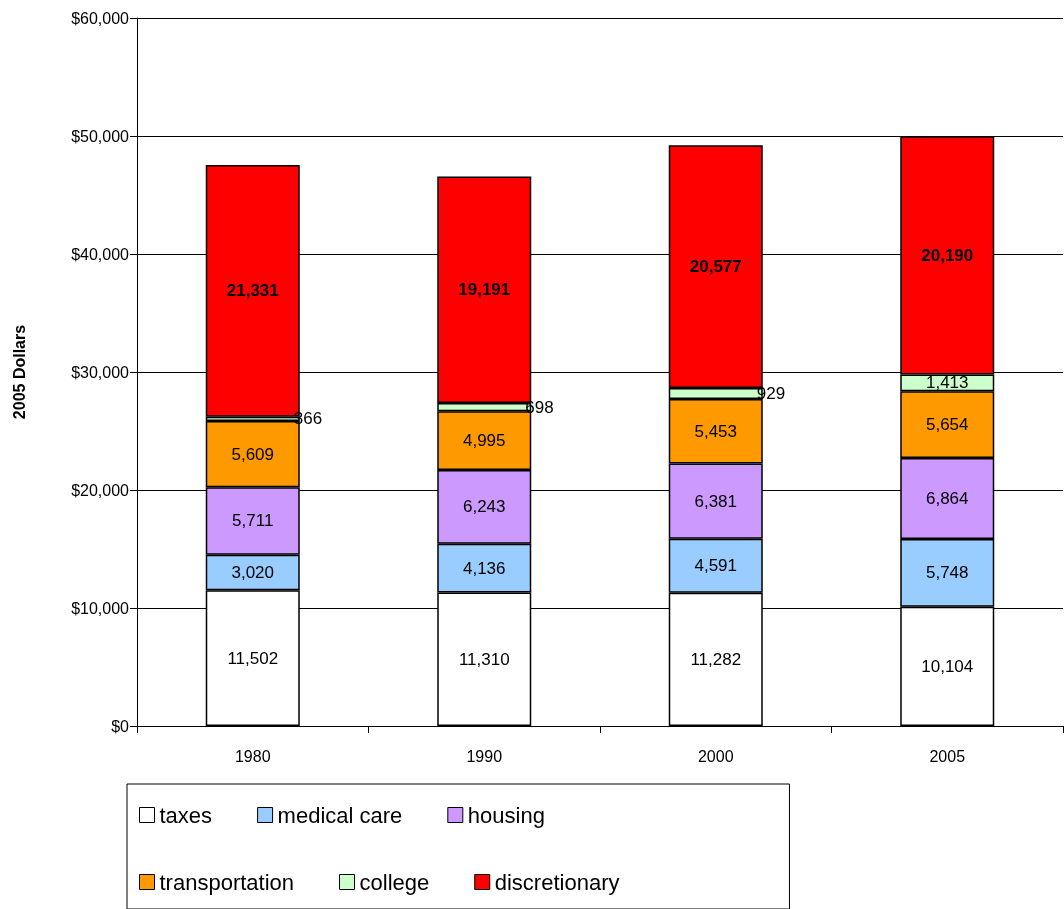 The width and height of the screenshot is (1064, 909). Describe the element at coordinates (557, 882) in the screenshot. I see `legend-label: discretionary` at that location.